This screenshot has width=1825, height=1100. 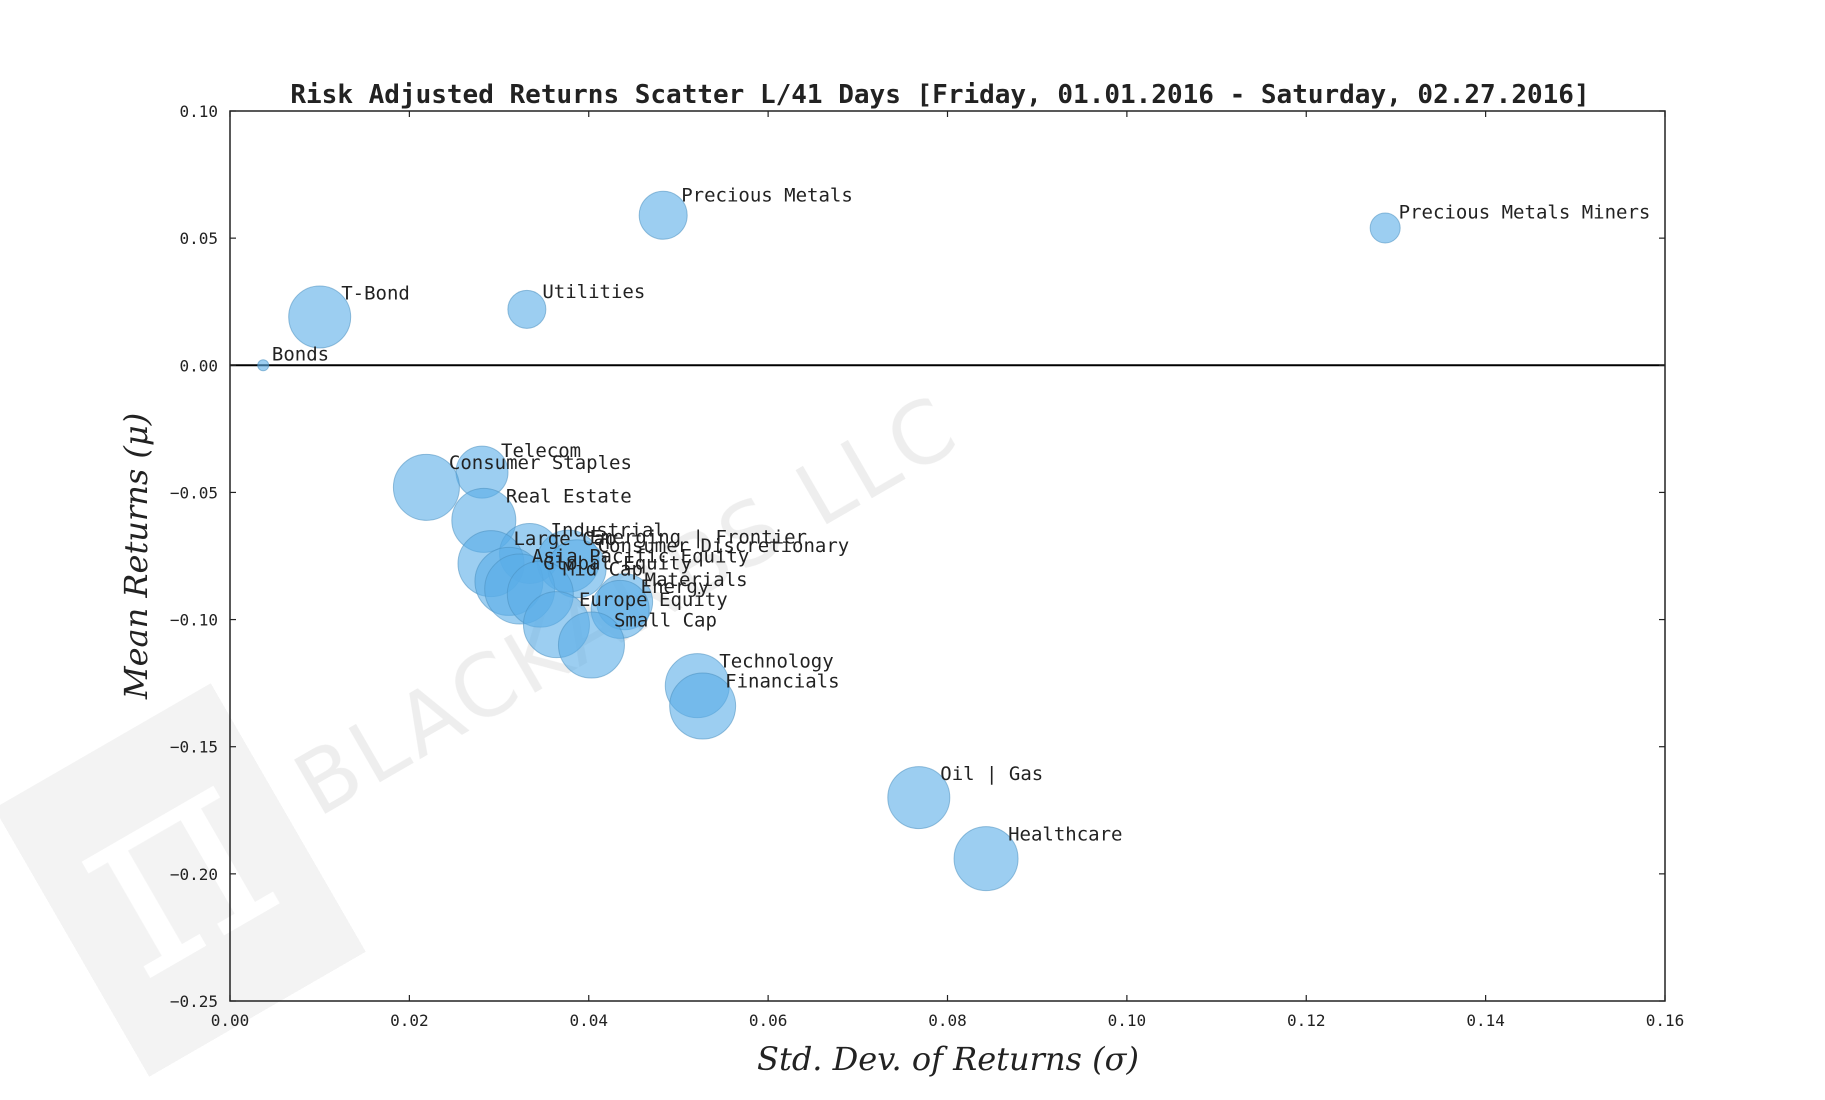 What do you see at coordinates (569, 496) in the screenshot?
I see `point-label: Real Estate` at bounding box center [569, 496].